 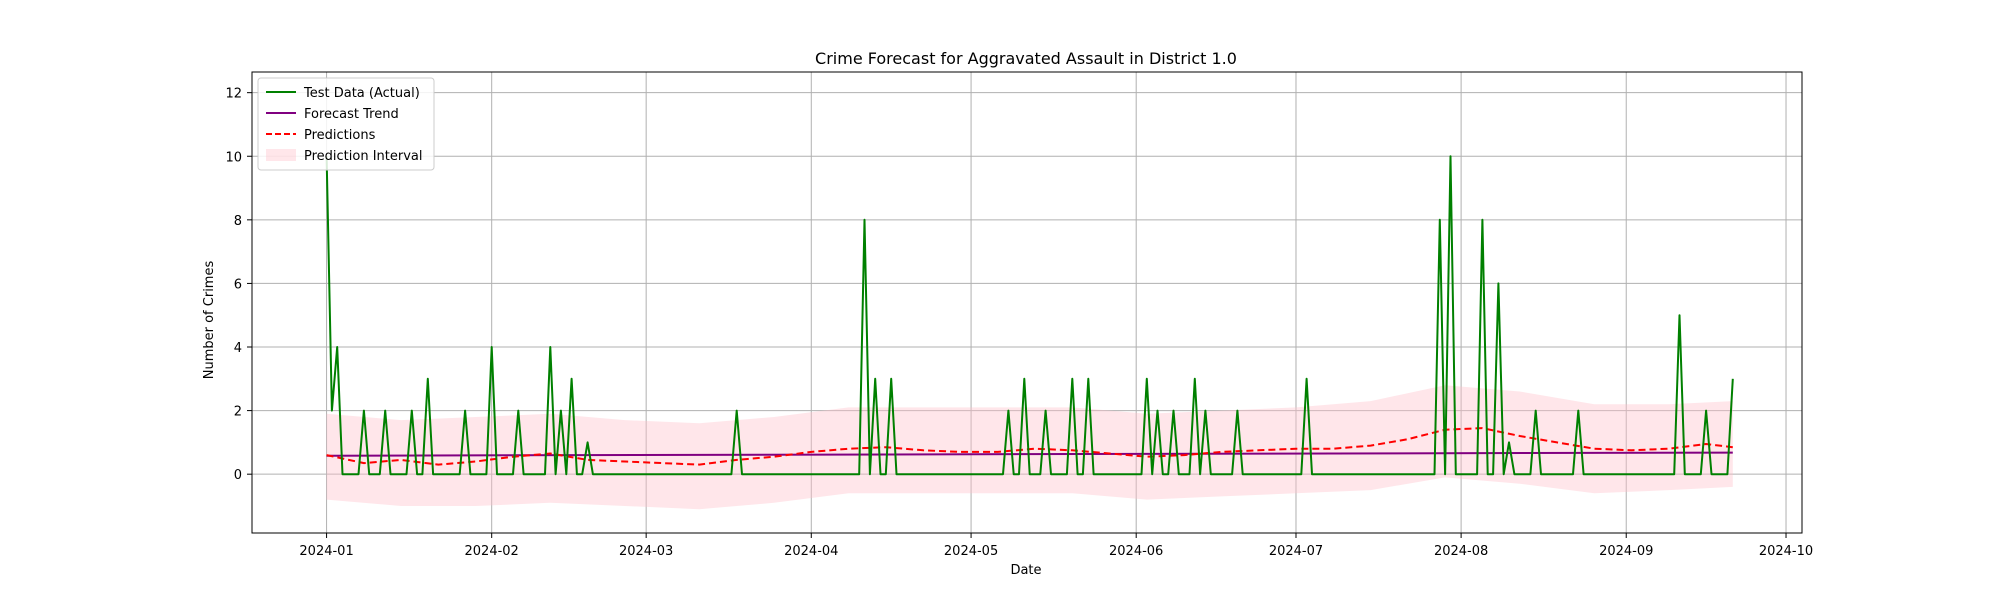 I want to click on y-axis-ticks: 0 2 4 6 8 10 12, so click(x=238, y=285).